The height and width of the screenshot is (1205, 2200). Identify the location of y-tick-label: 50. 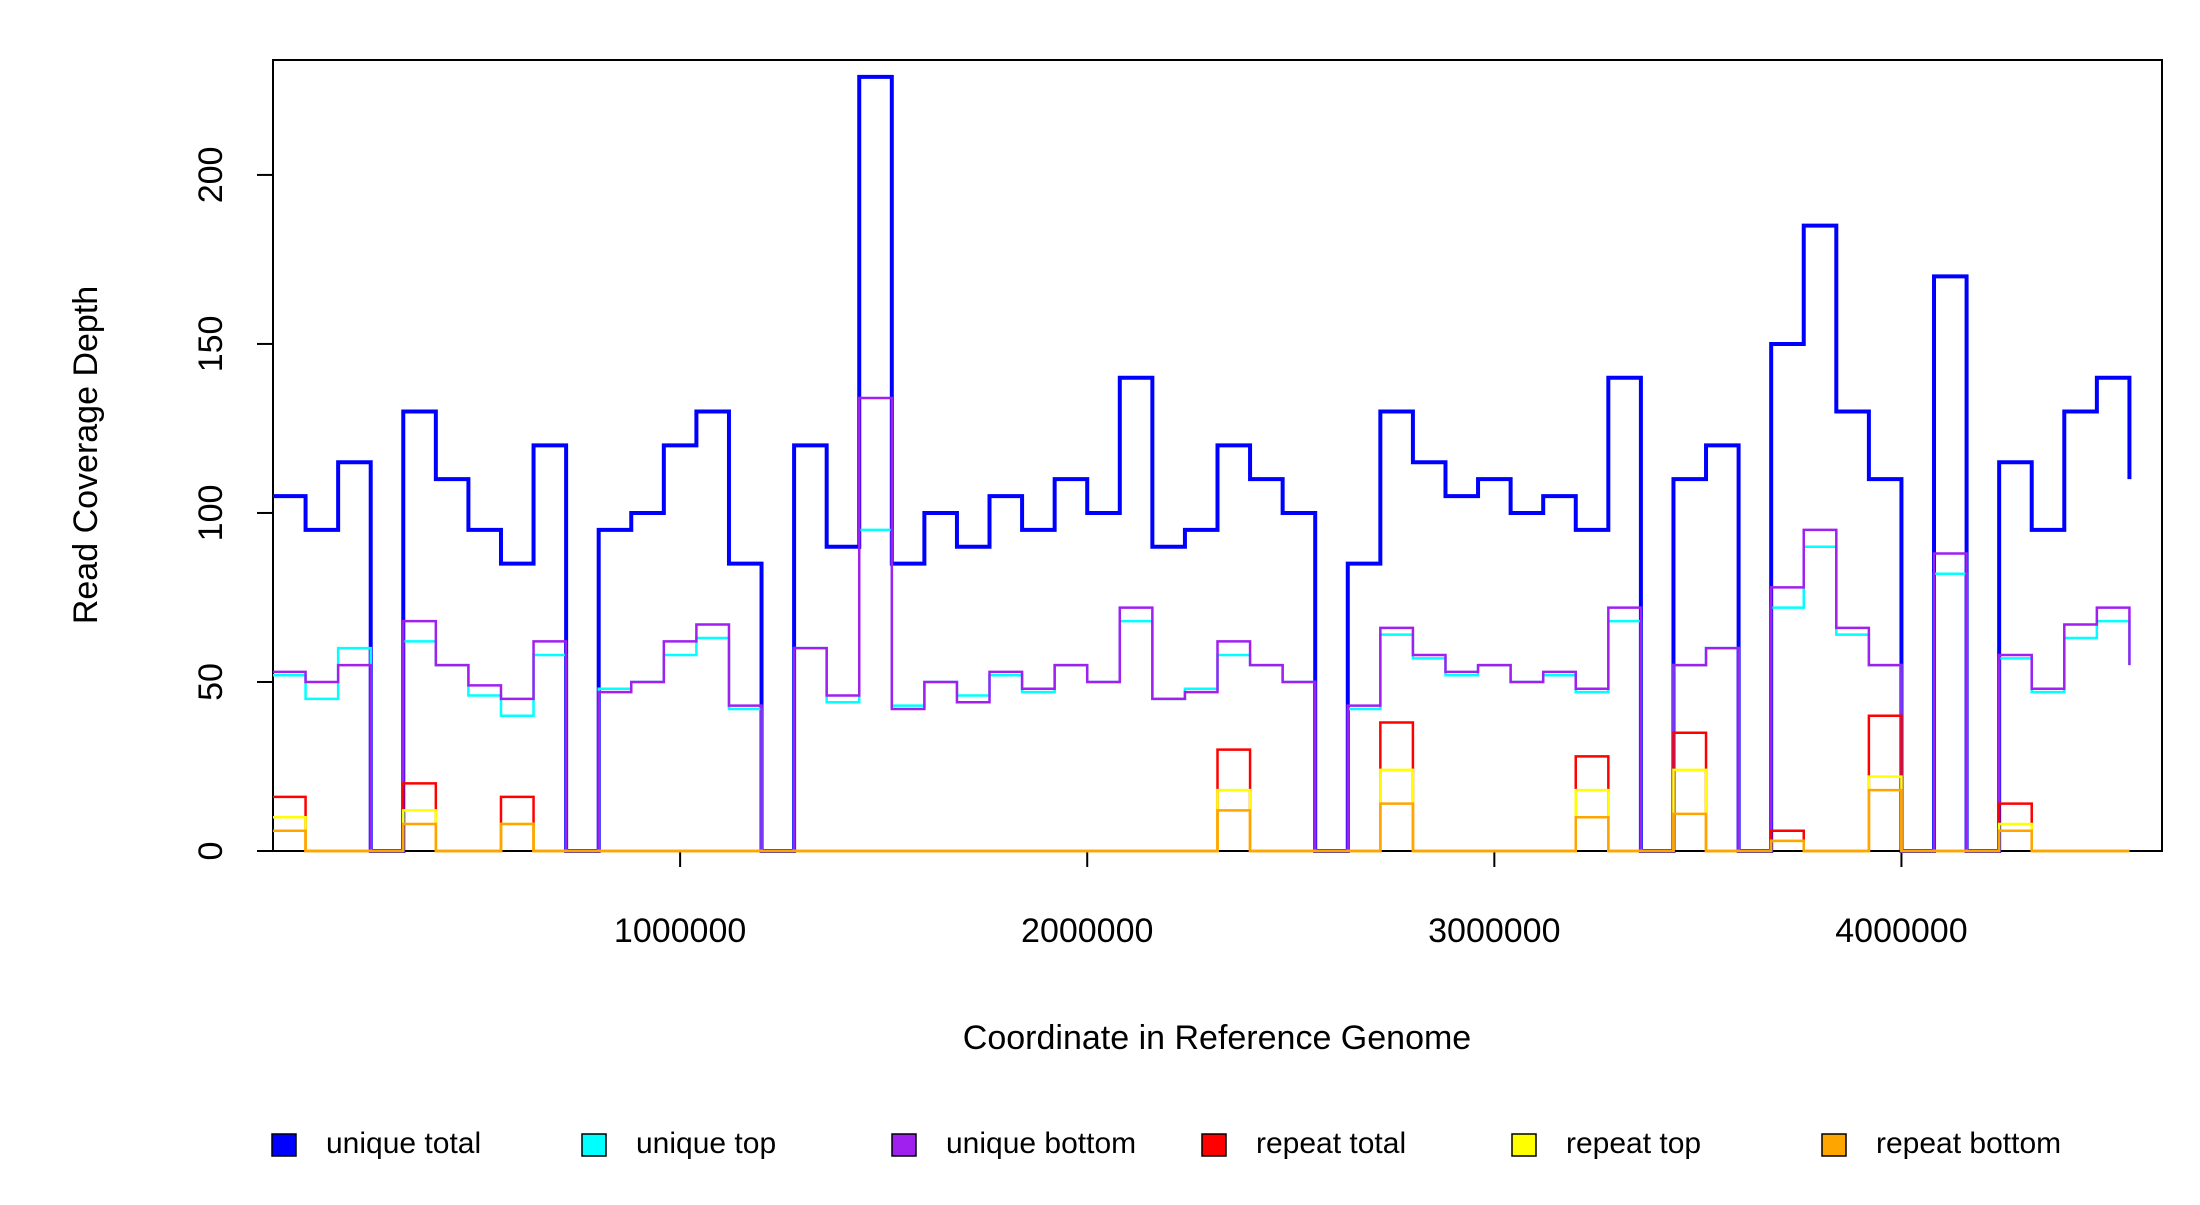
(211, 682).